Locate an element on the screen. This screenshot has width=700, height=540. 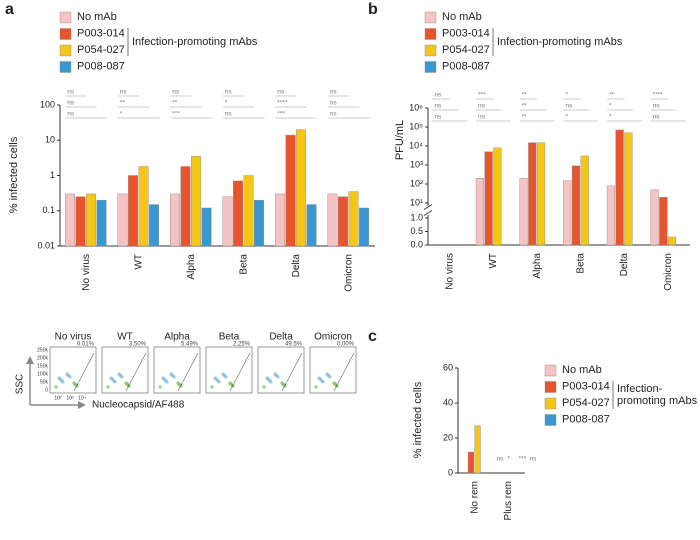
flow-y-tick: 0 is located at coordinates (46, 390).